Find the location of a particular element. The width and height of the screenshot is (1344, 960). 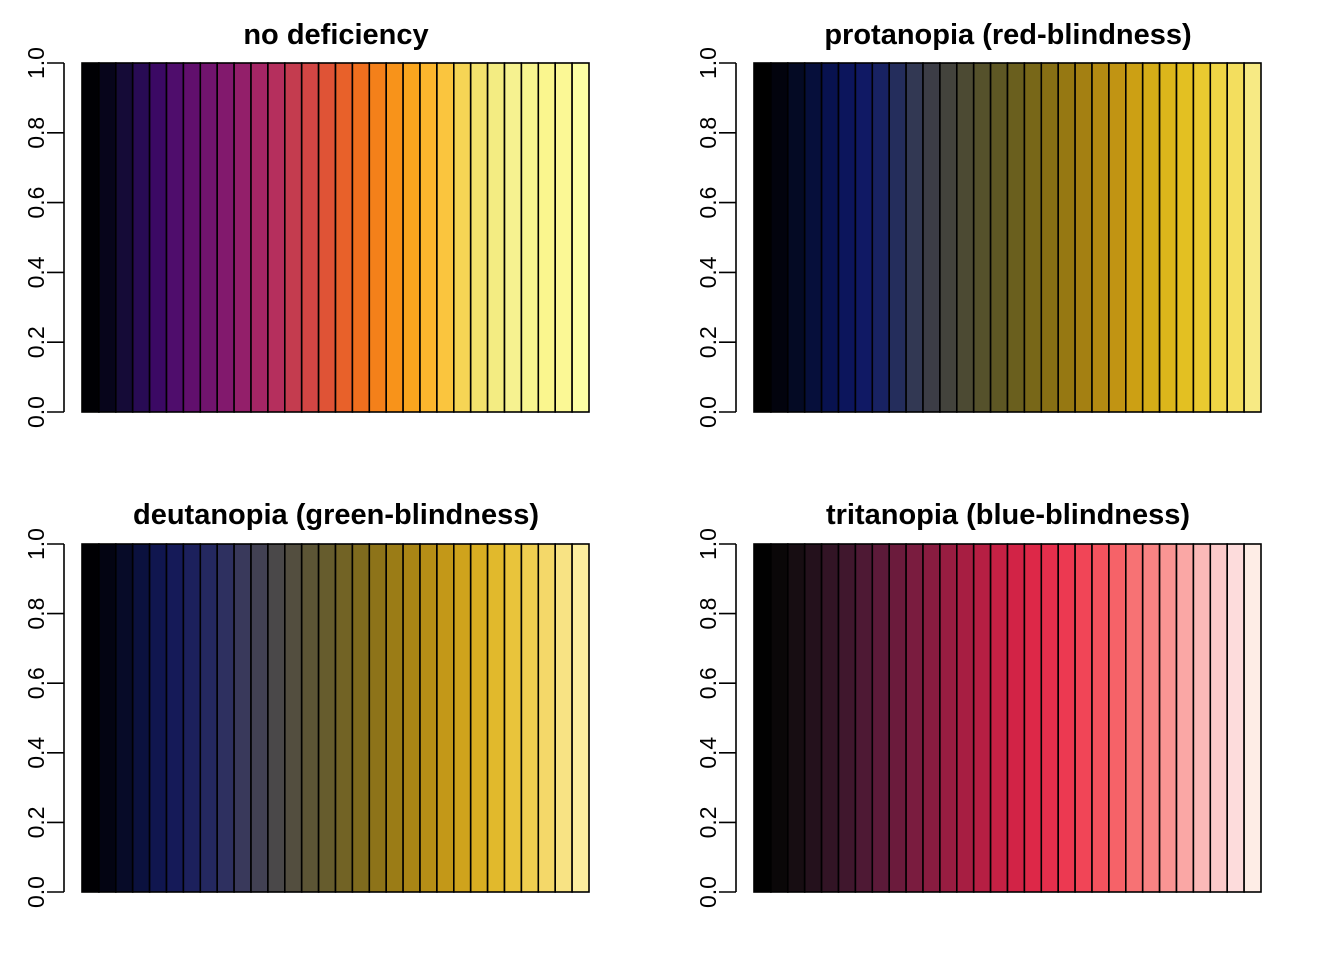

panel-title: no deficiency is located at coordinates (335, 35).